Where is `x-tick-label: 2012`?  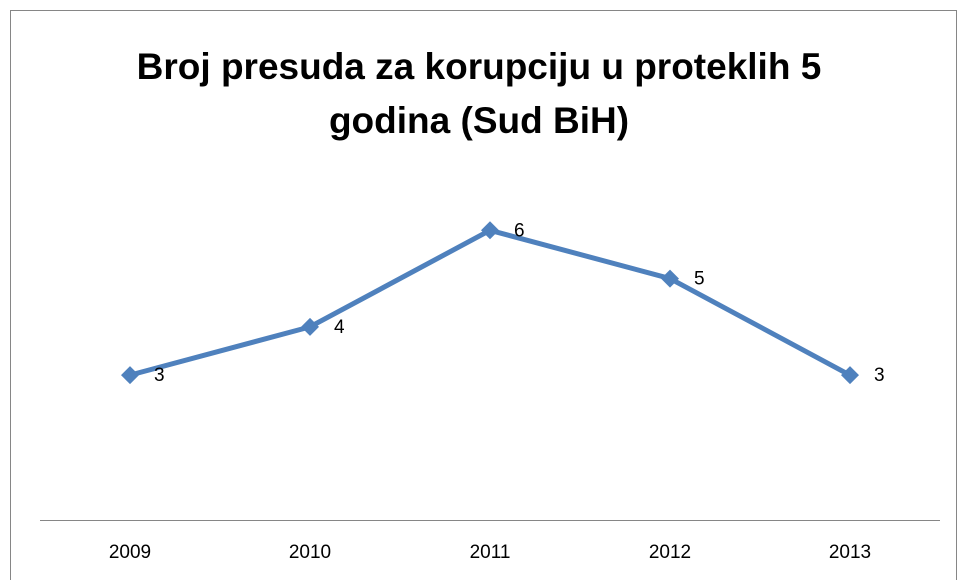
x-tick-label: 2012 is located at coordinates (670, 552).